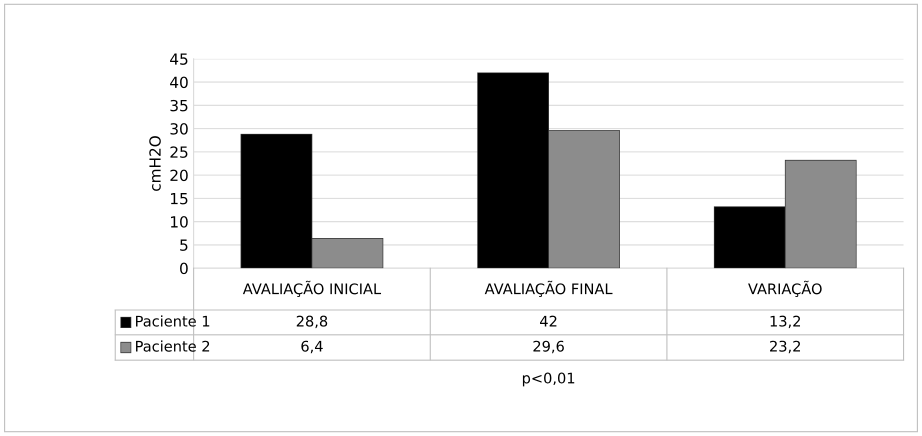 This screenshot has height=436, width=922. Describe the element at coordinates (173, 346) in the screenshot. I see `legend-label: Paciente 2` at that location.